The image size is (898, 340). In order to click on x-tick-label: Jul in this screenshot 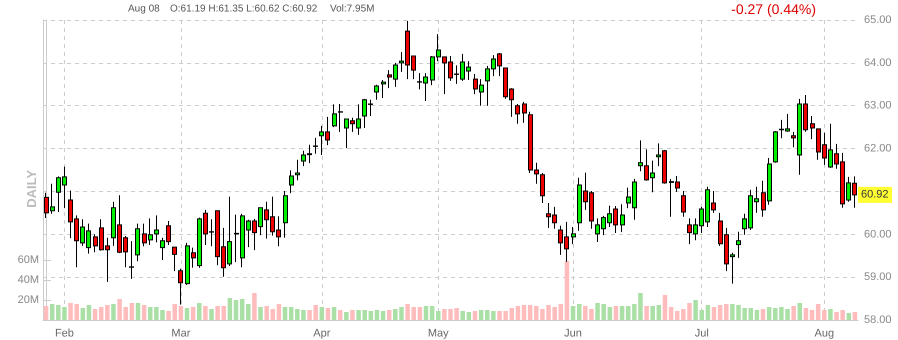, I will do `click(701, 334)`.